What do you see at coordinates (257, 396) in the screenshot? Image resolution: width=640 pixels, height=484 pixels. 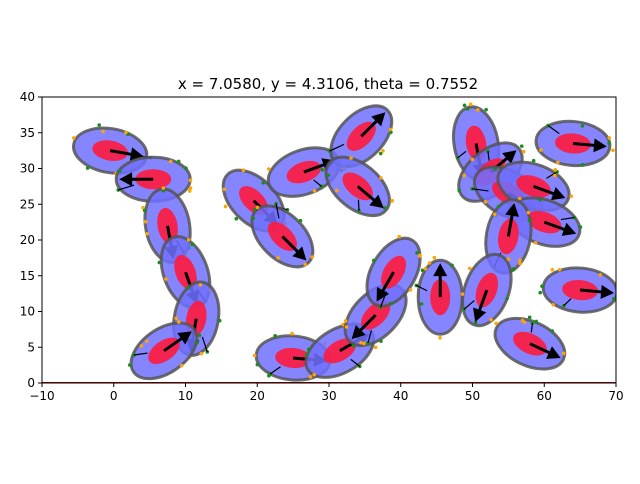 I see `x-tick-label: 20` at bounding box center [257, 396].